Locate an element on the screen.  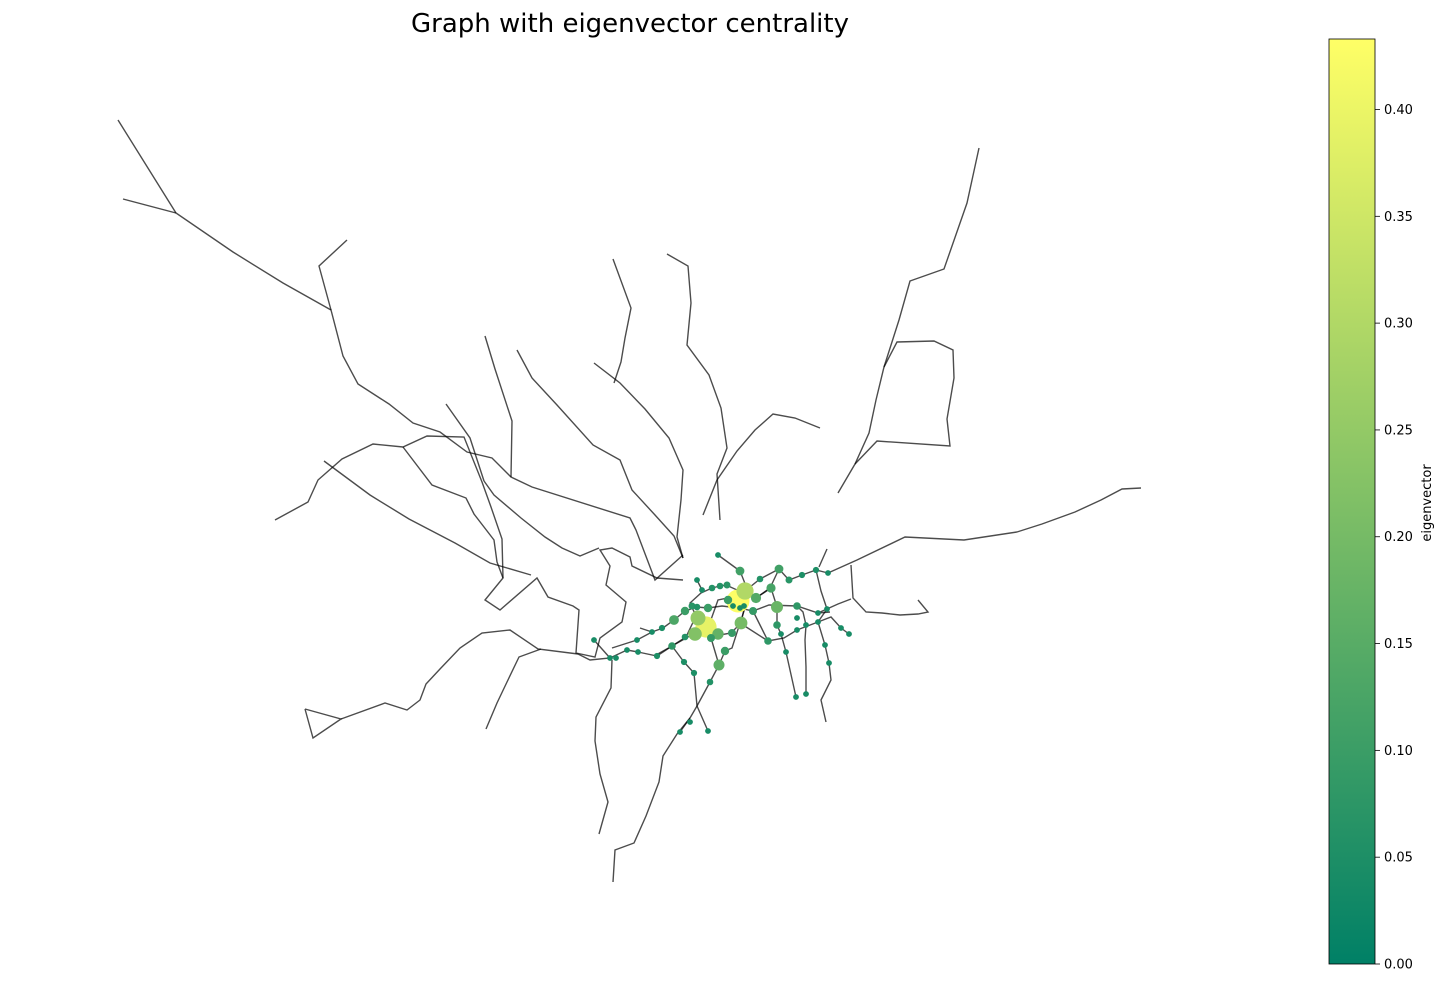
colorbar-tick-label: 0.20 is located at coordinates (1398, 537).